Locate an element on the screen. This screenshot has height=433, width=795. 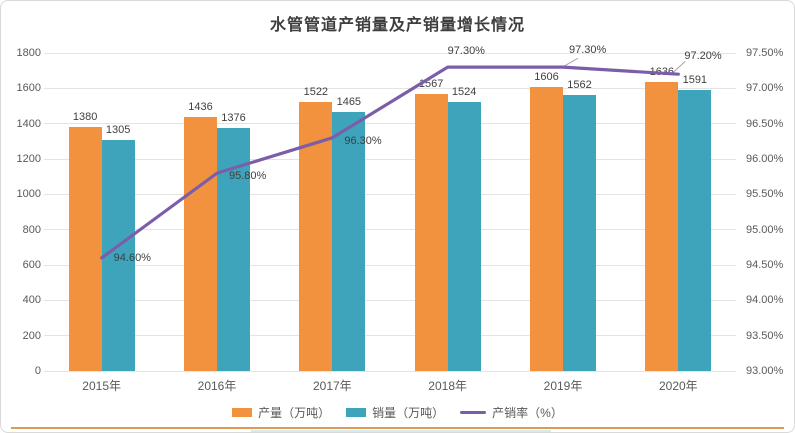
legend-label-production: 产量（万吨） is located at coordinates (294, 413).